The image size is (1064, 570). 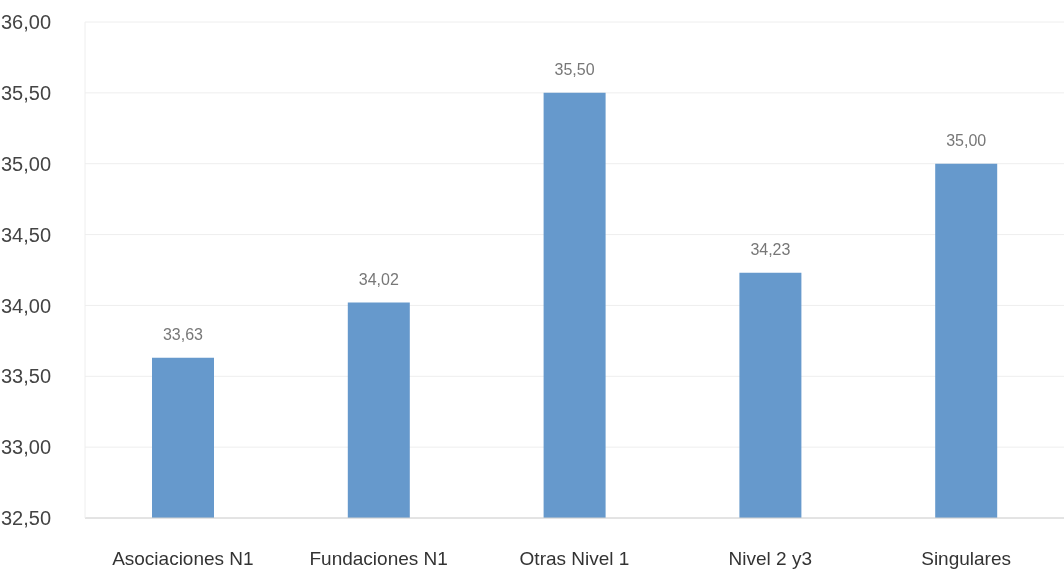 I want to click on x-tick-label: Asociaciones N1, so click(x=183, y=559).